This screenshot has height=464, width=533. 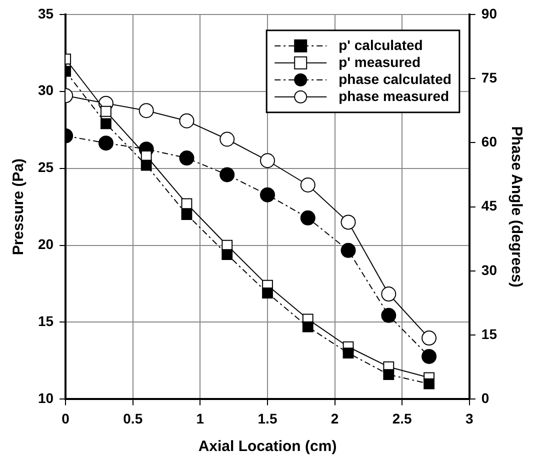 I want to click on legend-label: phase calculated, so click(x=395, y=78).